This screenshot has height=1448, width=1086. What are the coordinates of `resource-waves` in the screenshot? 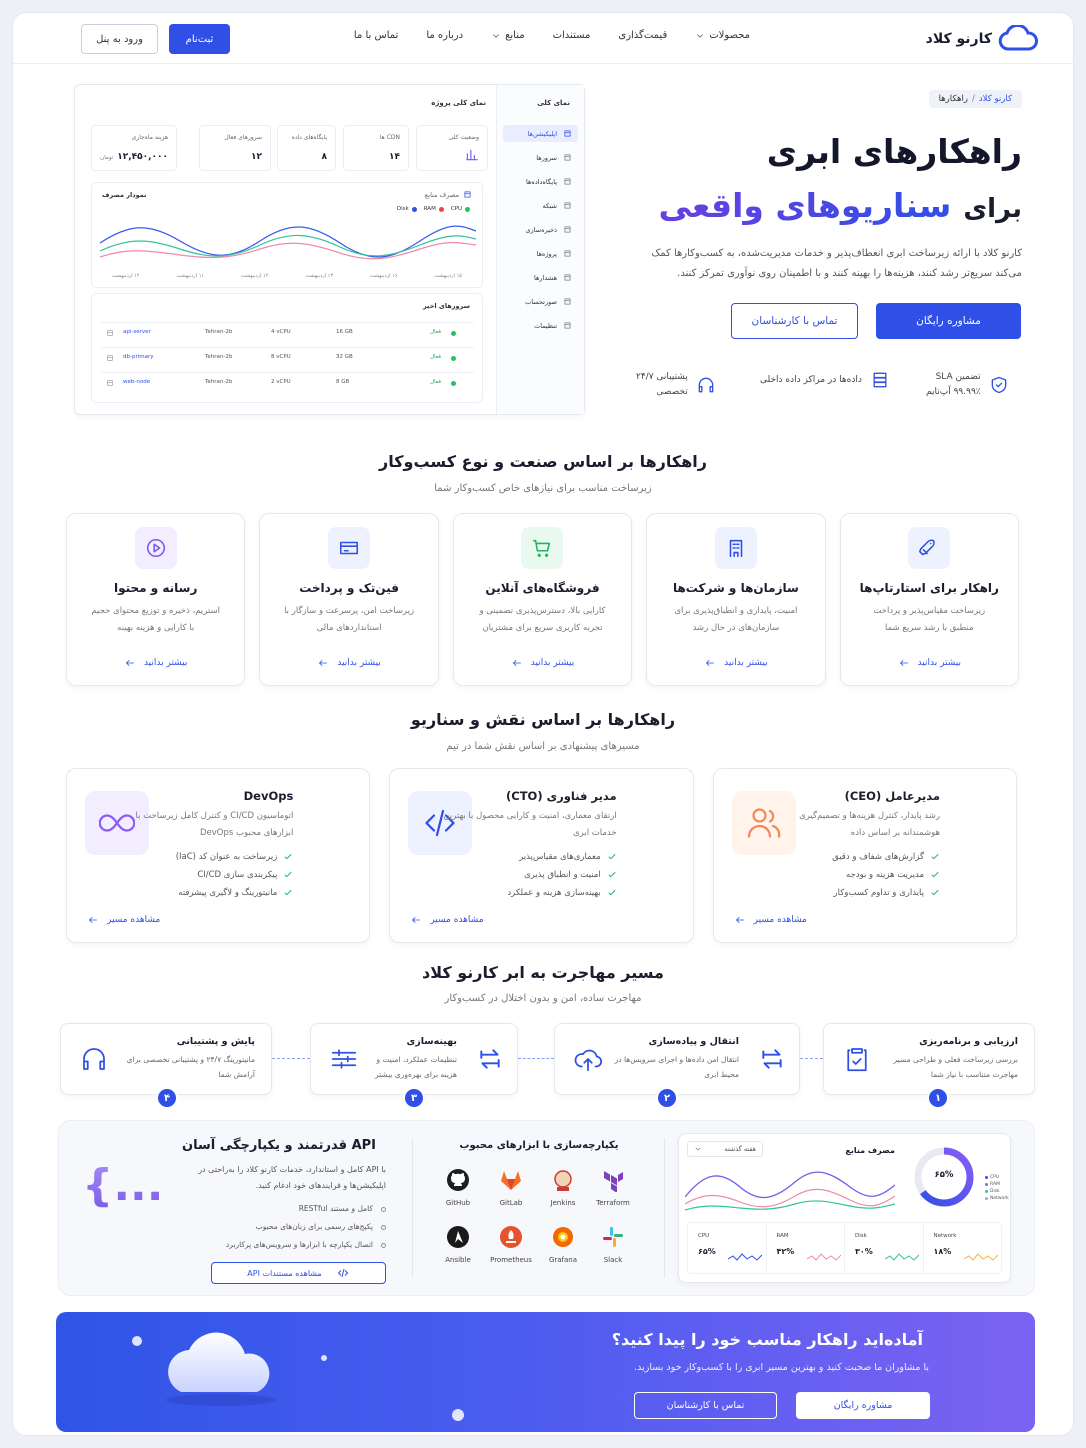 It's located at (790, 1189).